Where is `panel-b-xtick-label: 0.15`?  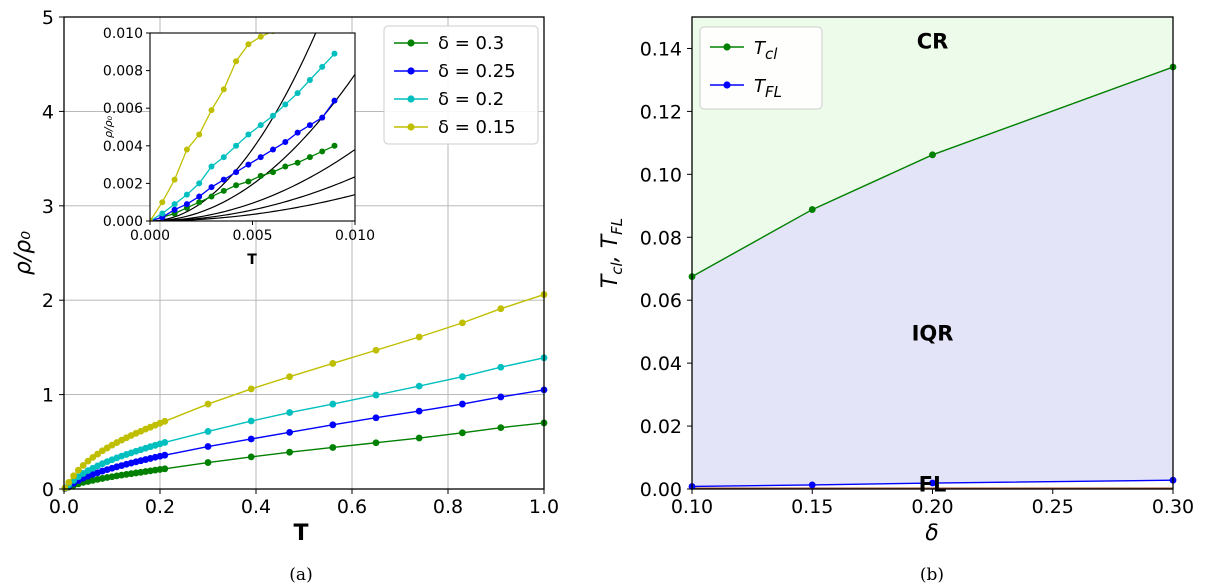
panel-b-xtick-label: 0.15 is located at coordinates (812, 507).